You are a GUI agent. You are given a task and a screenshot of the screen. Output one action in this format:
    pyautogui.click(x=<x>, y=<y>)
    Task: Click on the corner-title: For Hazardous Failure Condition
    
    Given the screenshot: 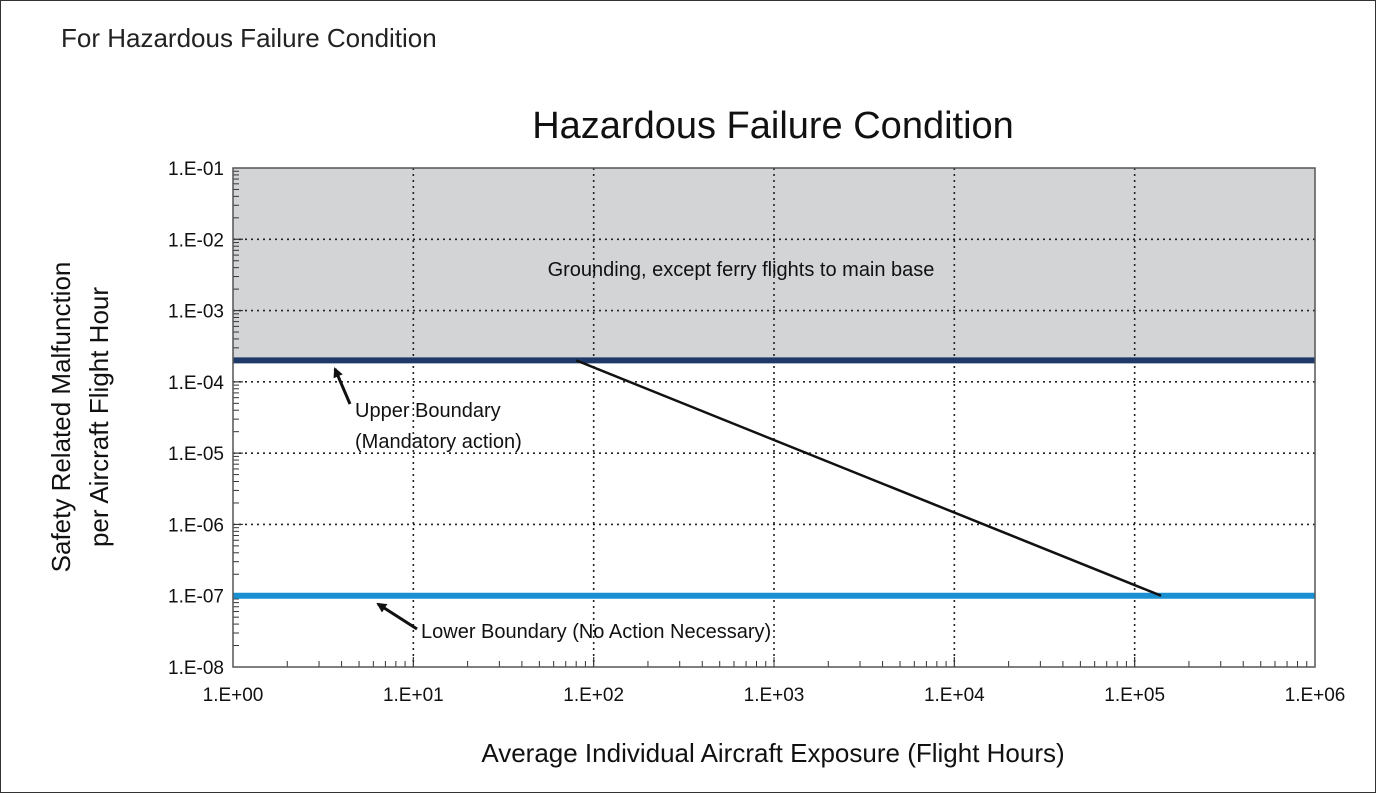 What is the action you would take?
    pyautogui.click(x=249, y=38)
    